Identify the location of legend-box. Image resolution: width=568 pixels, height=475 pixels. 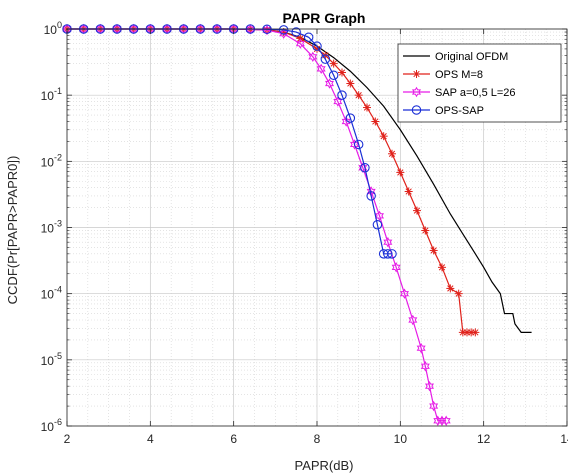
(479, 83).